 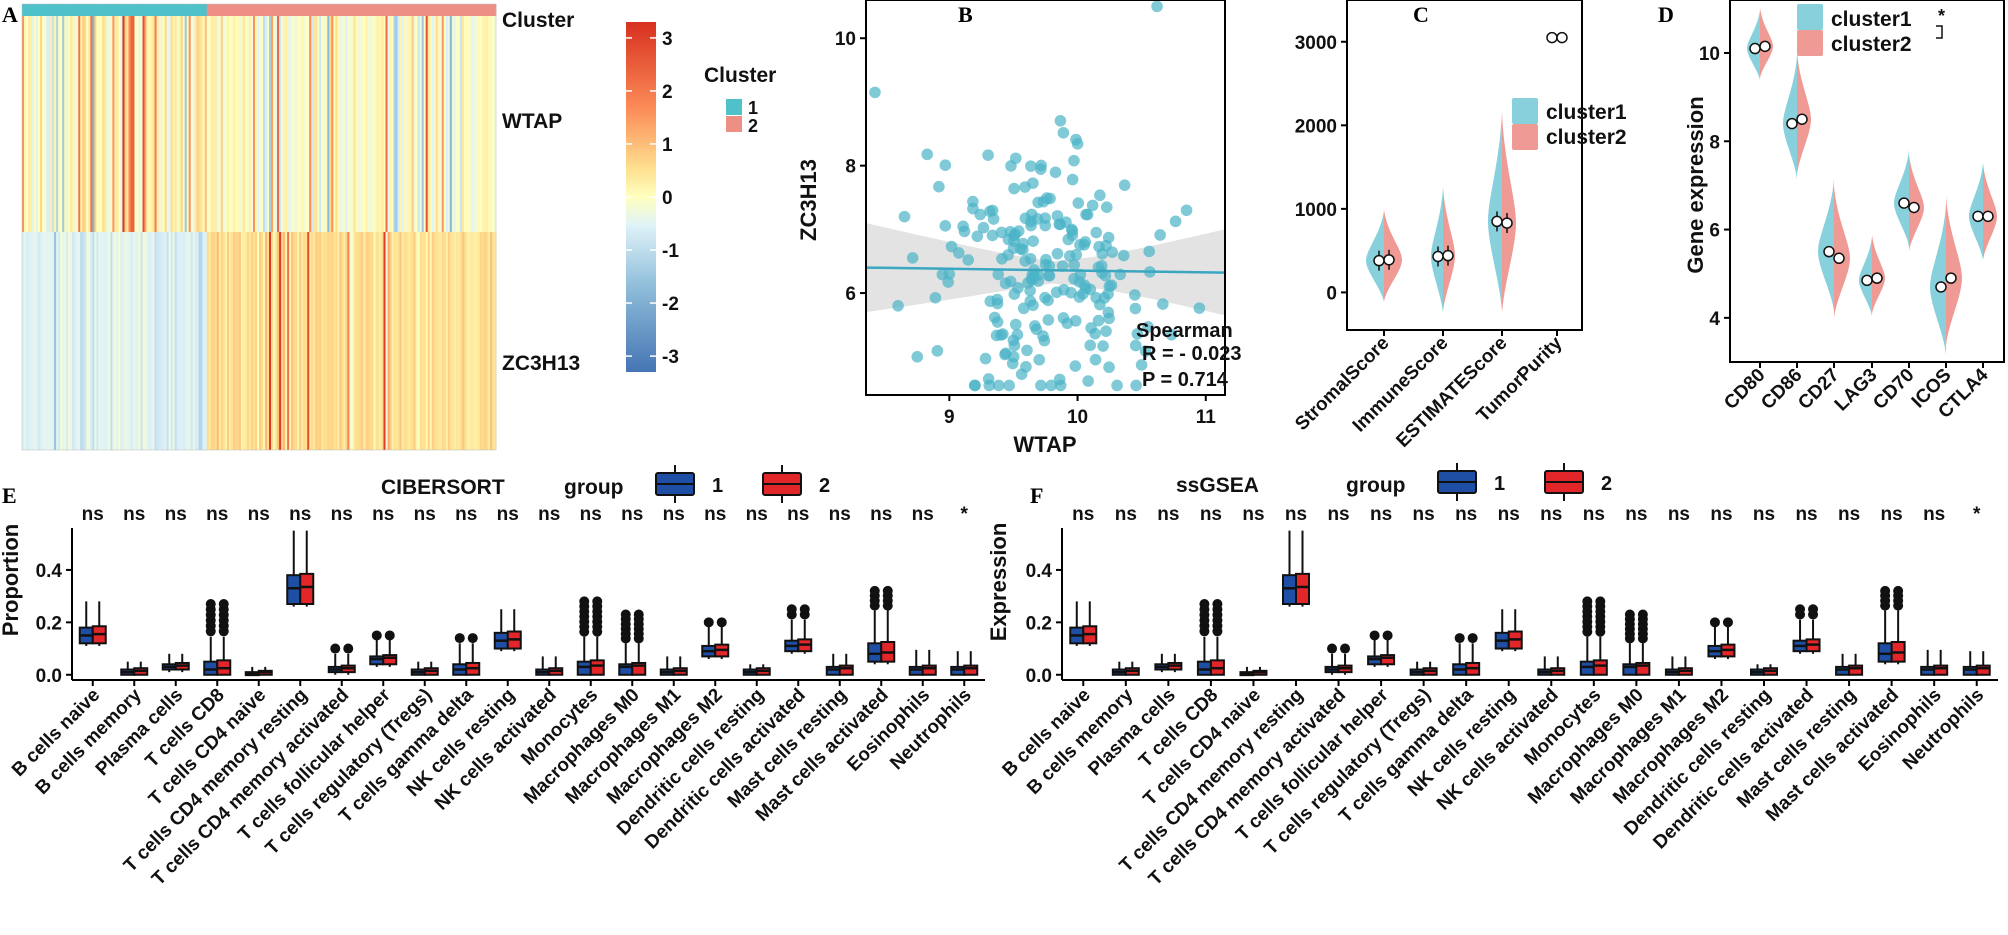 What do you see at coordinates (1695, 184) in the screenshot?
I see `violin-d-y-label: Gene expression` at bounding box center [1695, 184].